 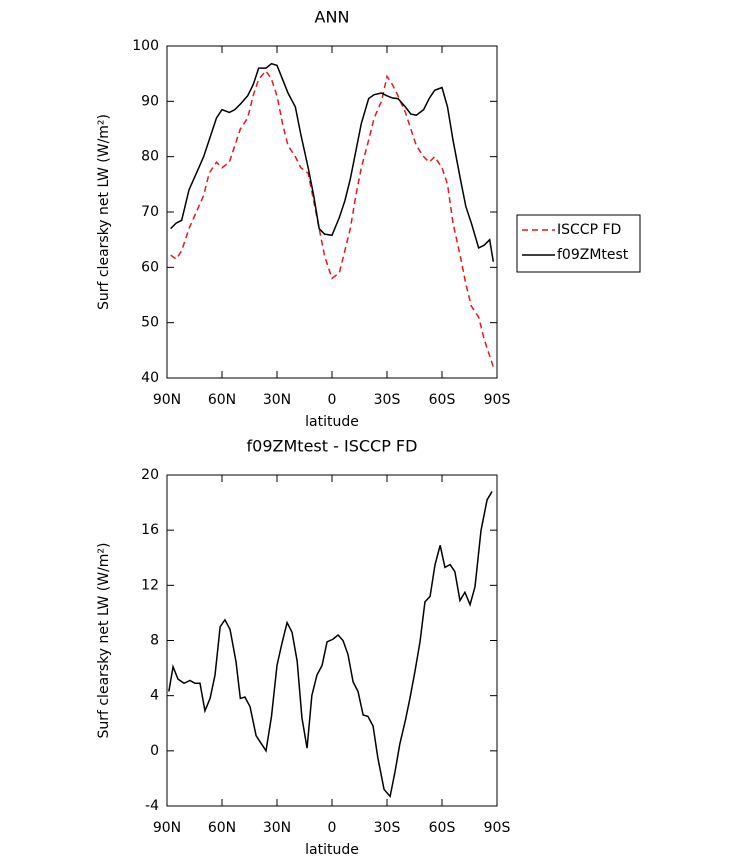 I want to click on y-tick-label: 12, so click(x=150, y=585).